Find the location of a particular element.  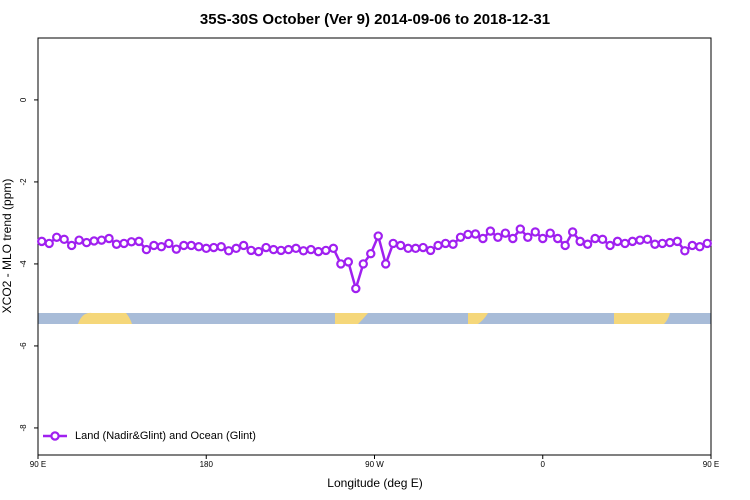

y-axis-label: XCO2 - MLO trend (ppm) is located at coordinates (7, 246).